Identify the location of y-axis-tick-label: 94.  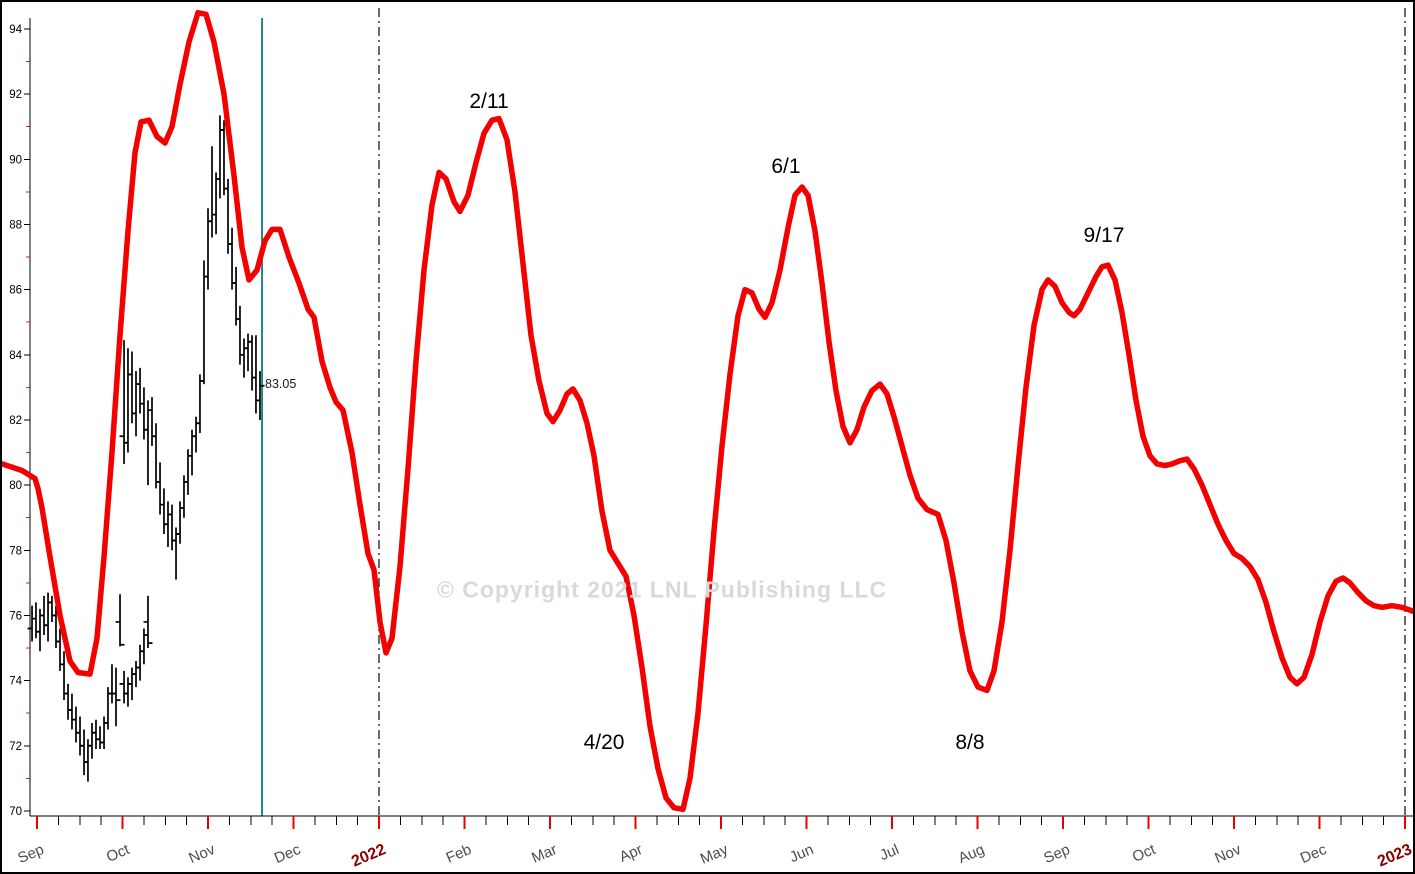
(15, 30).